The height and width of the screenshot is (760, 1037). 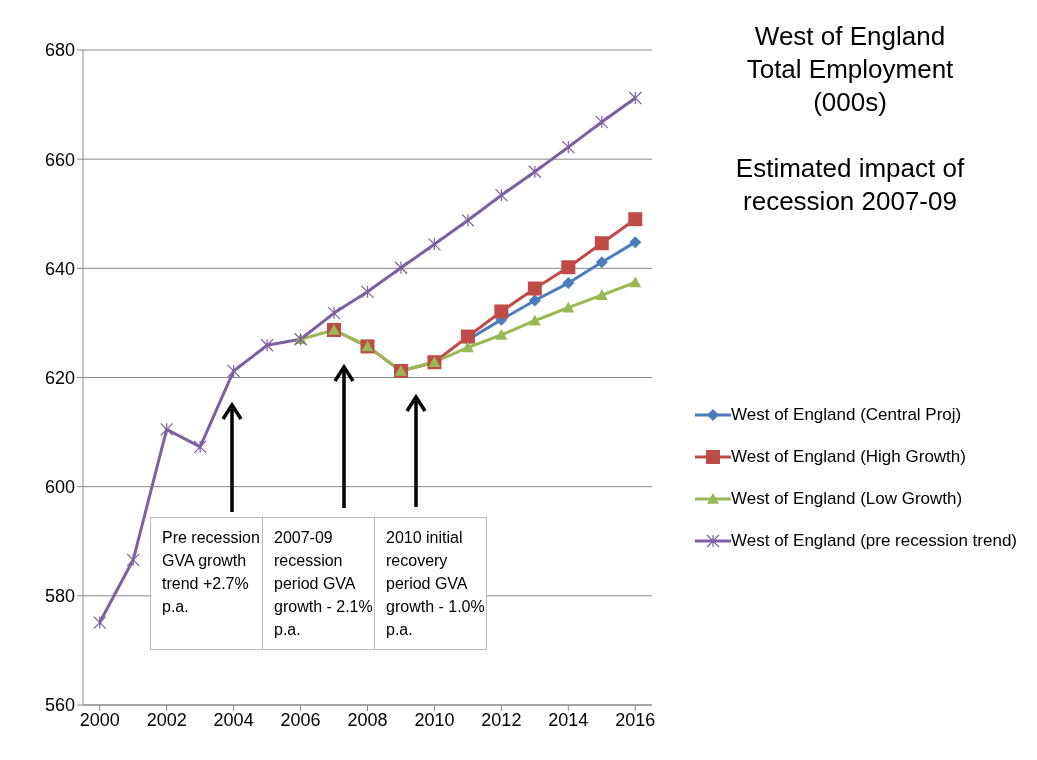 What do you see at coordinates (211, 572) in the screenshot?
I see `annotation: Pre recession GVA growth trend +2.7% p.a.` at bounding box center [211, 572].